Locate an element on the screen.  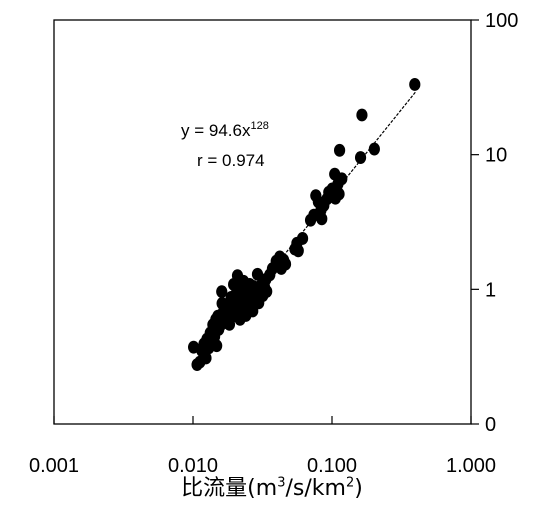
x-tick-label: 0.100 is located at coordinates (332, 466).